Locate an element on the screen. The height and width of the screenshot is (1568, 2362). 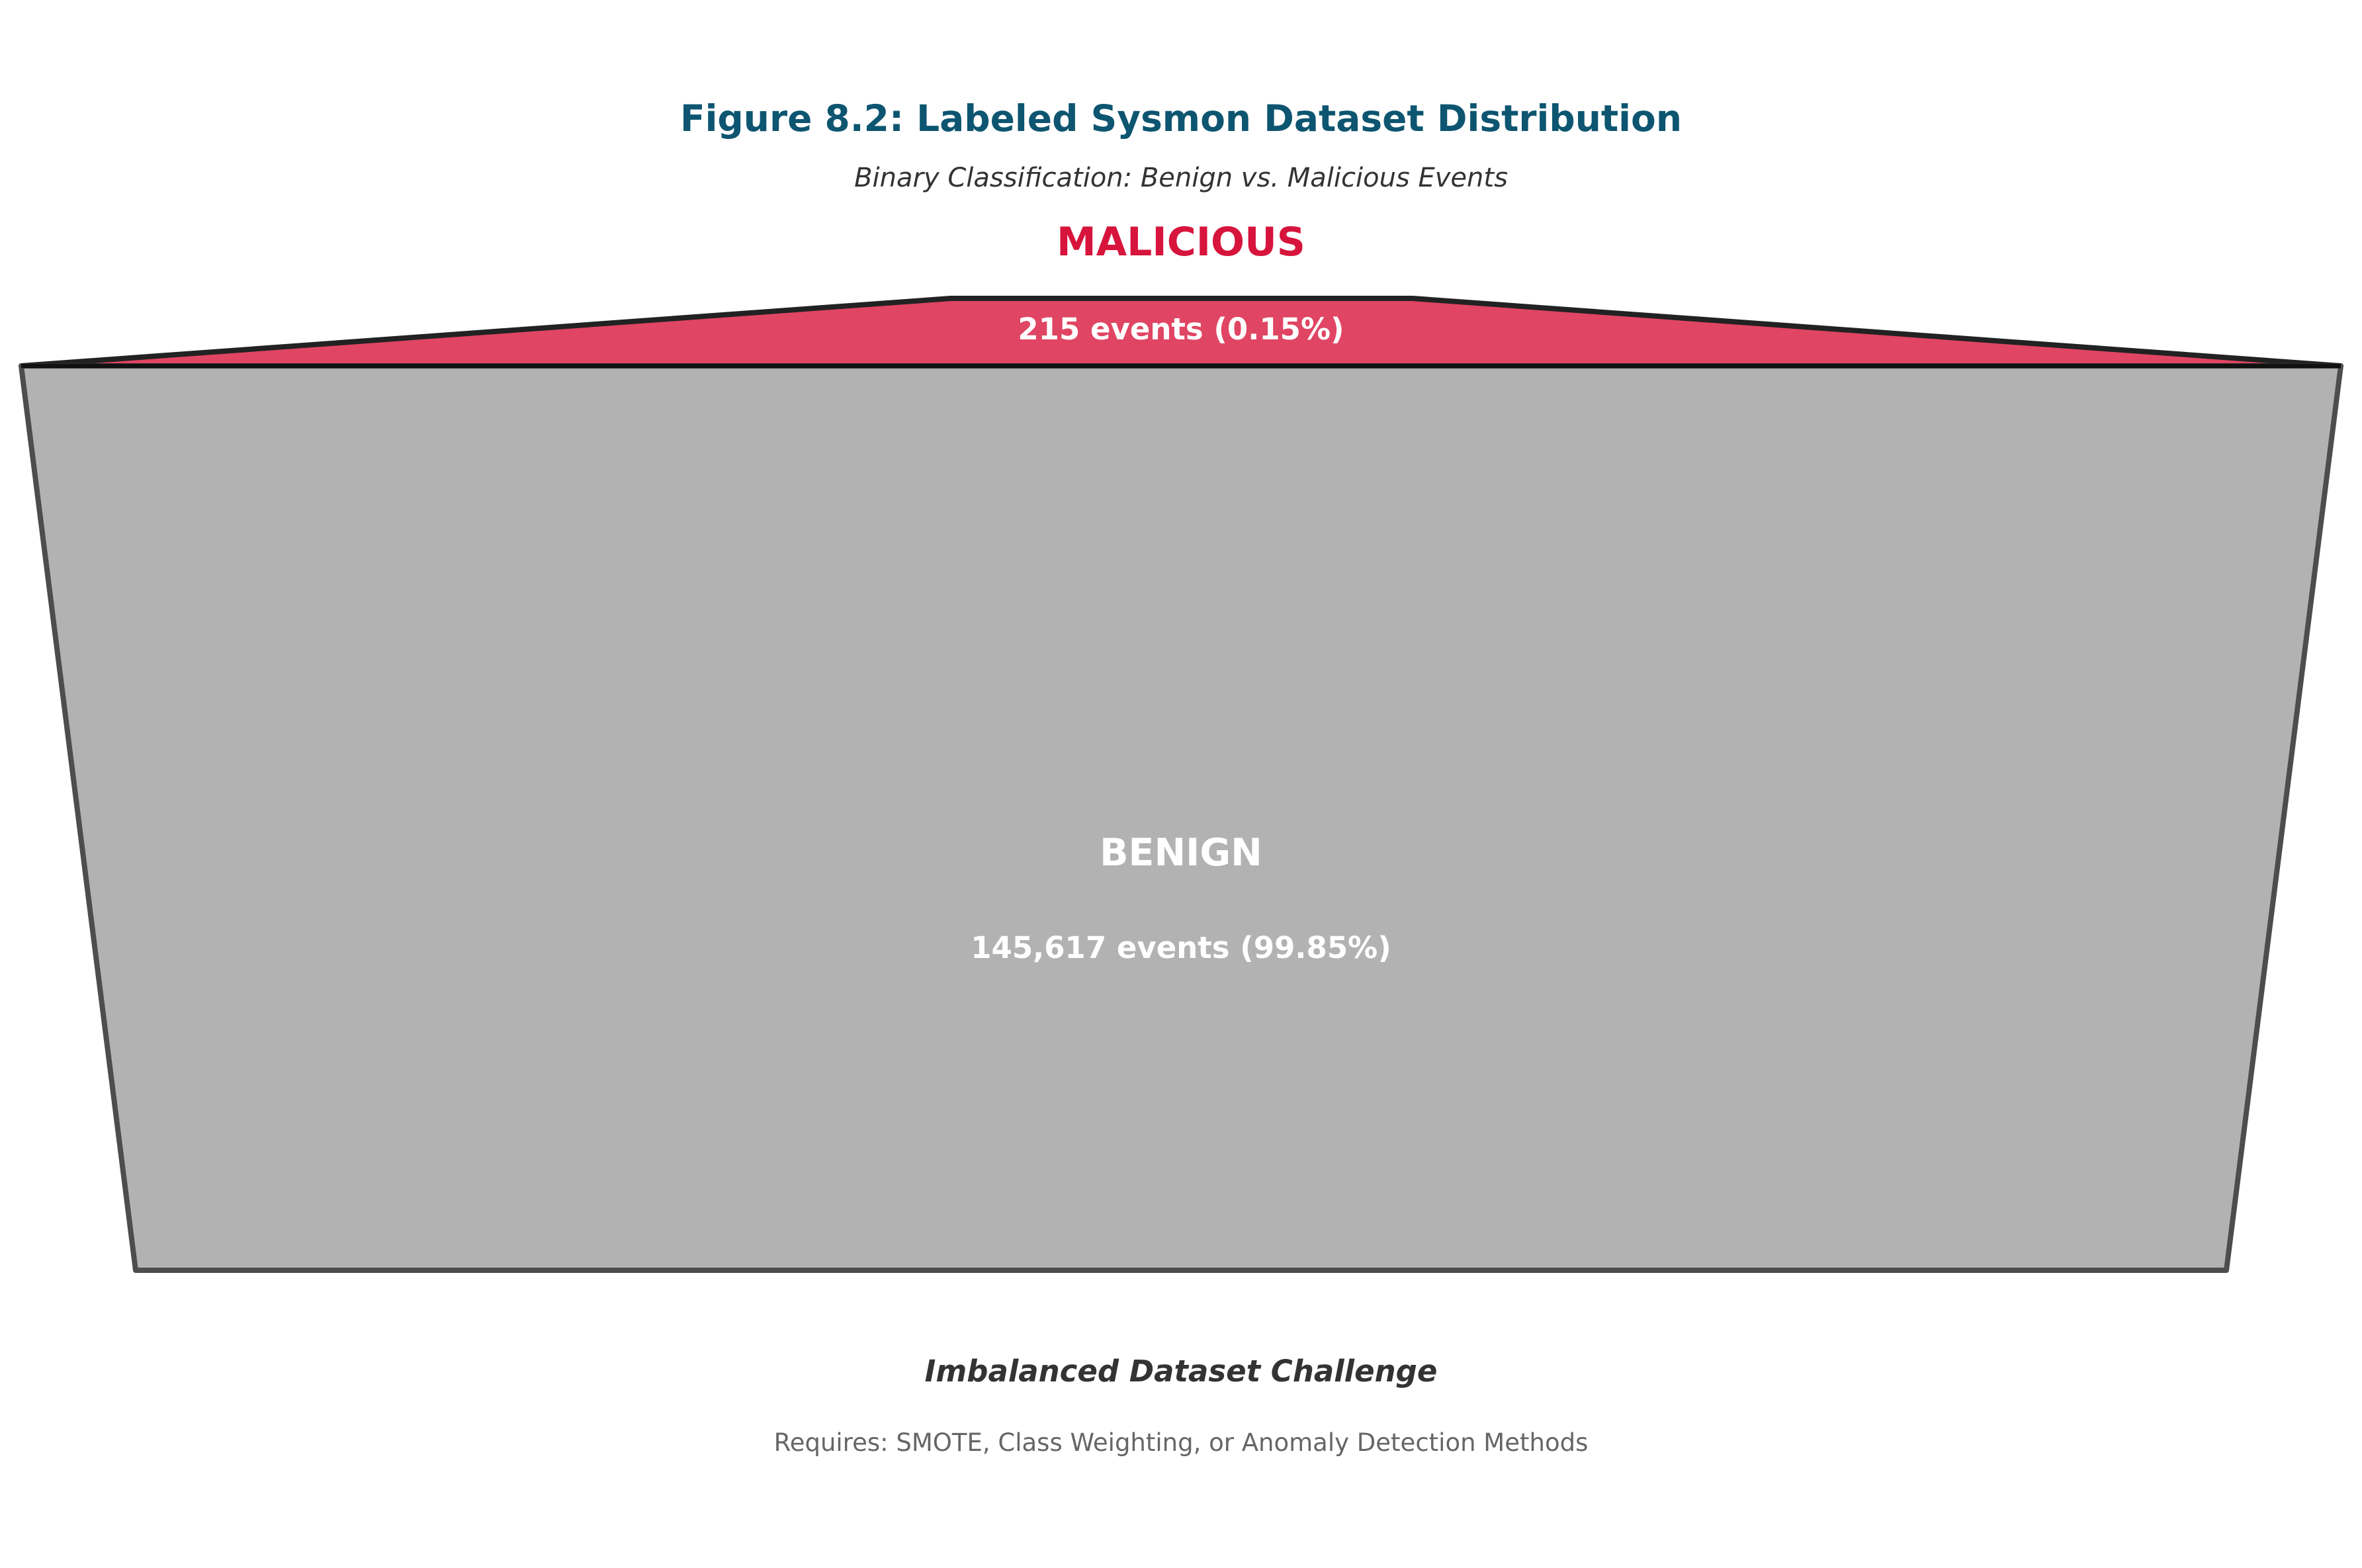
imbalance-annotation: Imbalanced Dataset Challenge is located at coordinates (1181, 1372).